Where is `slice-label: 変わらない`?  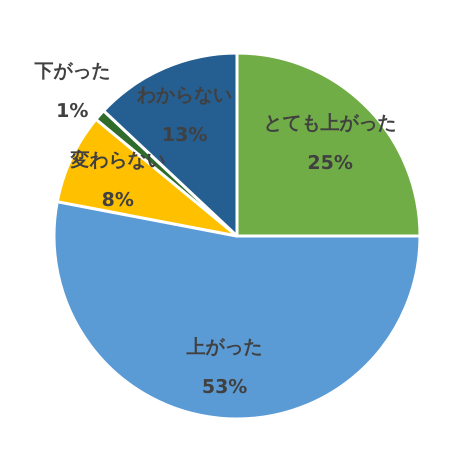 slice-label: 変わらない is located at coordinates (117, 159).